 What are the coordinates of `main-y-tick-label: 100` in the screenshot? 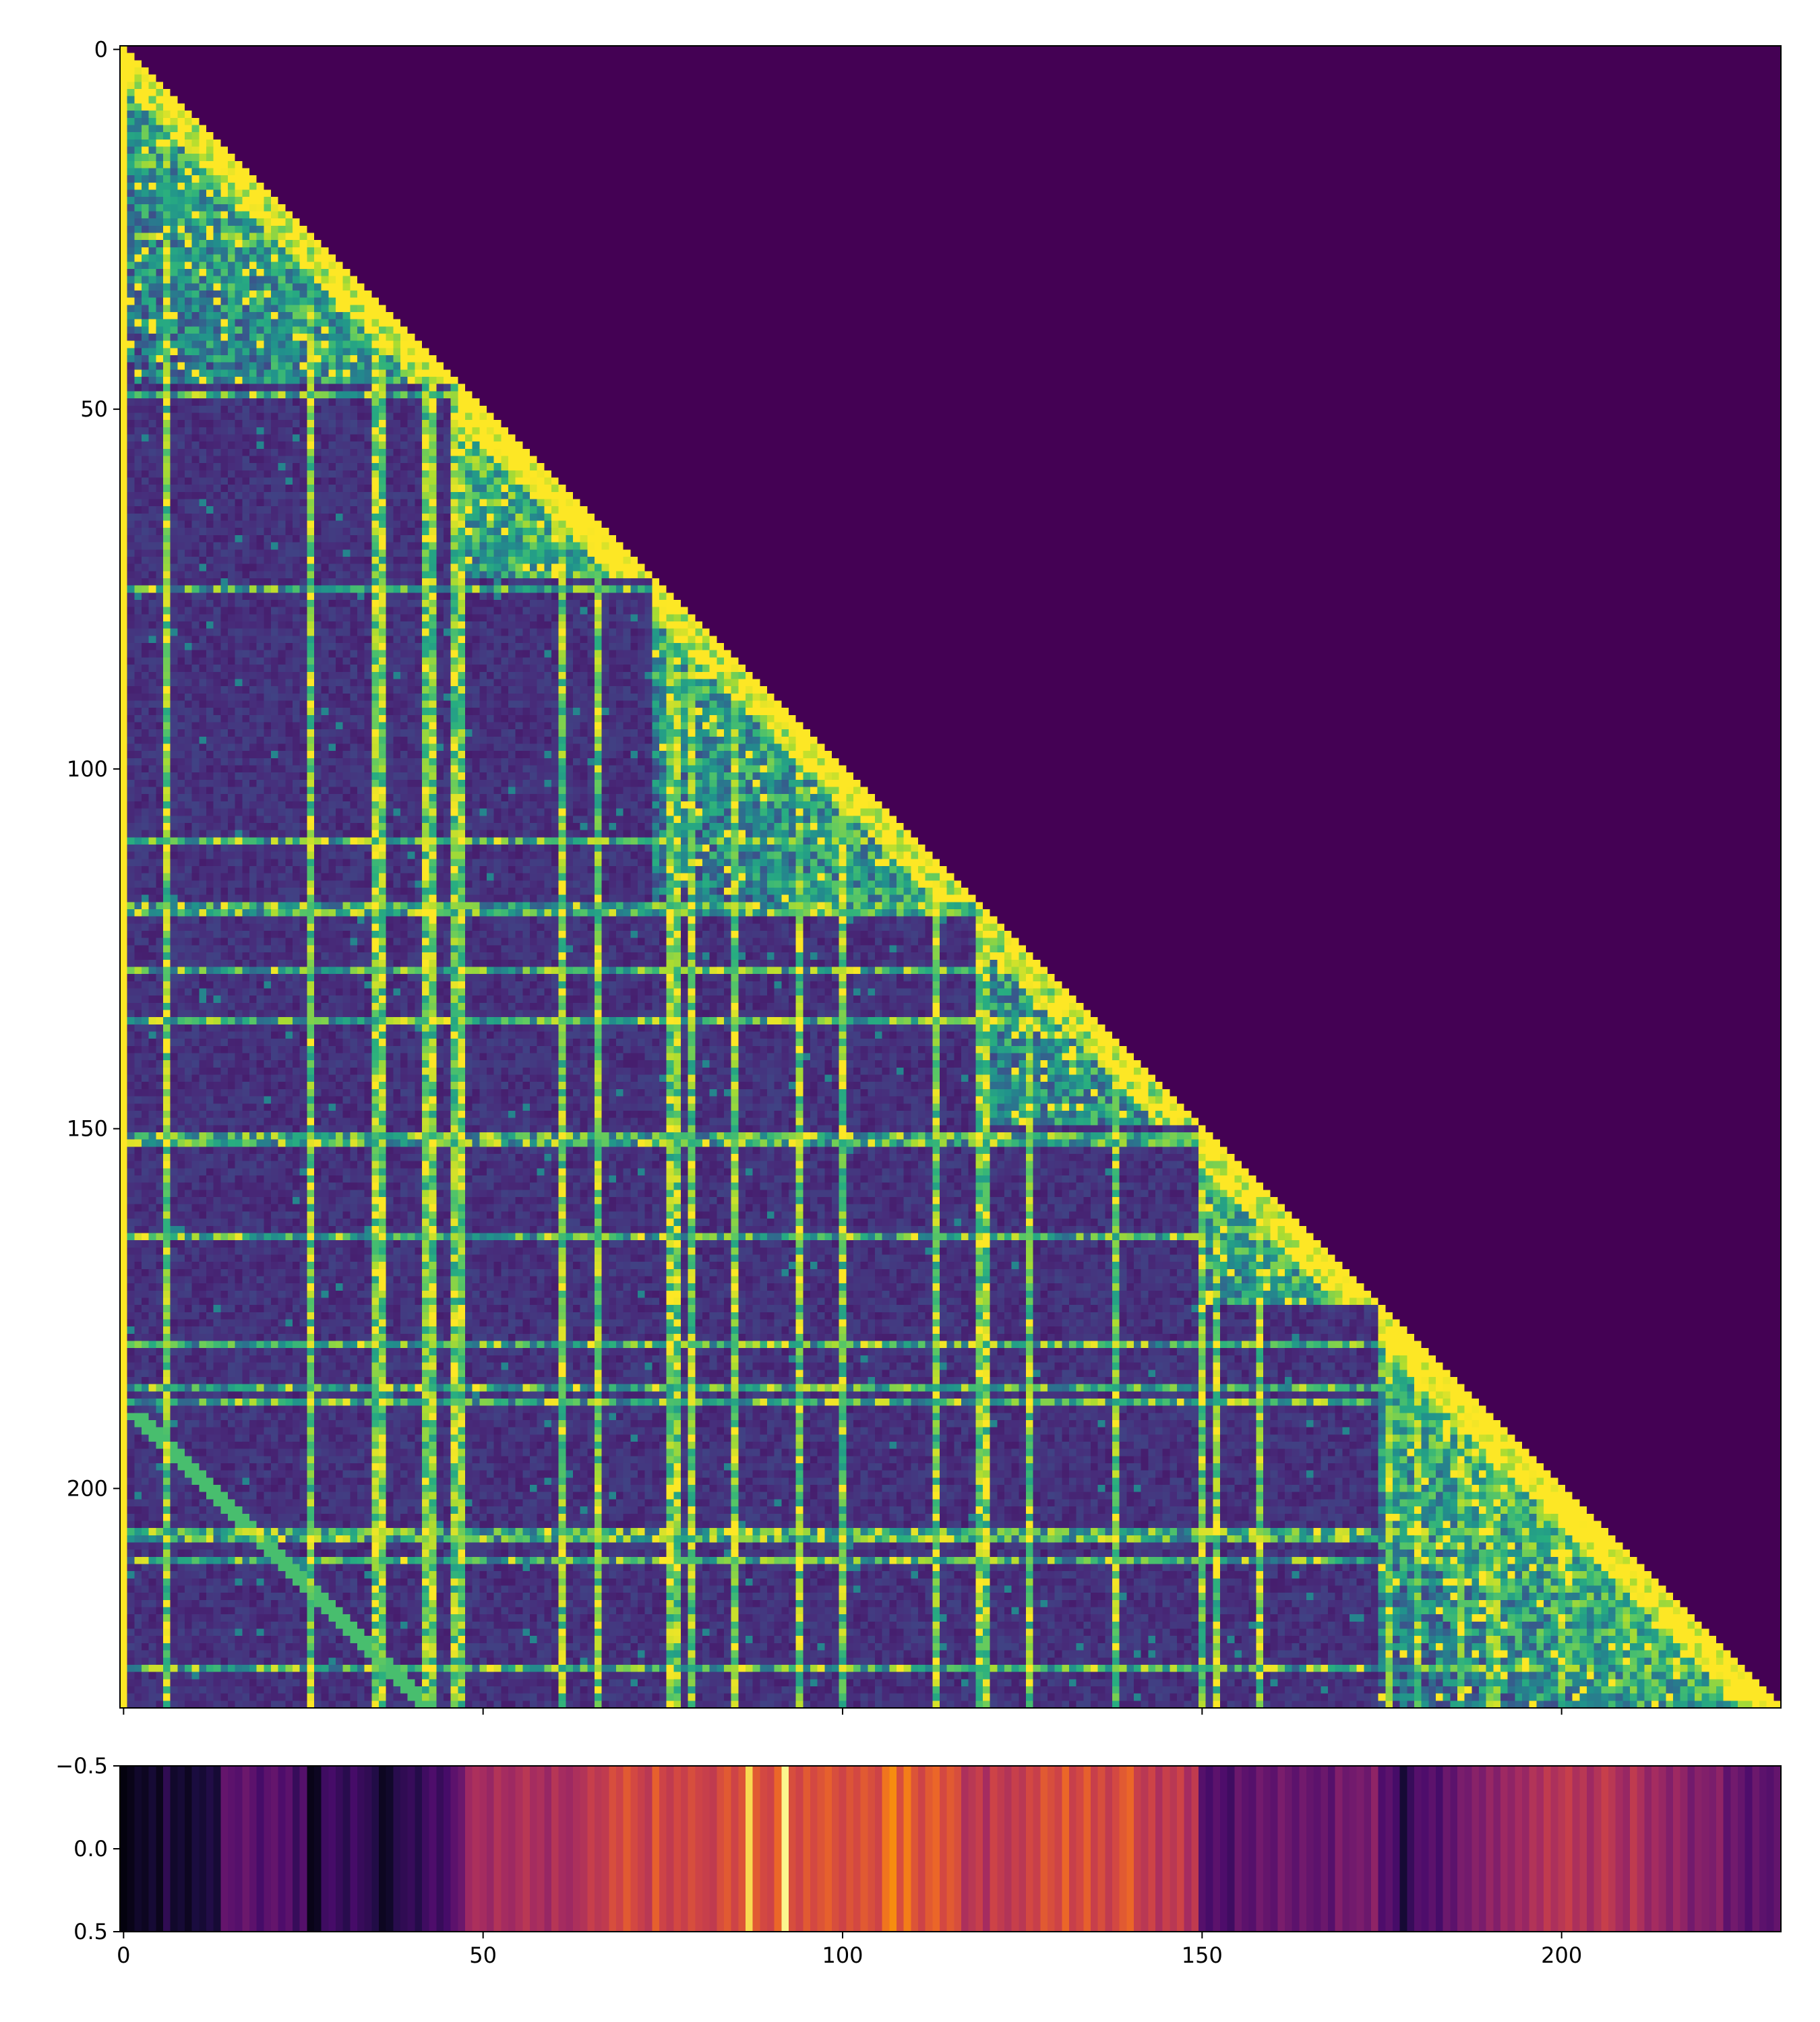 It's located at (87, 769).